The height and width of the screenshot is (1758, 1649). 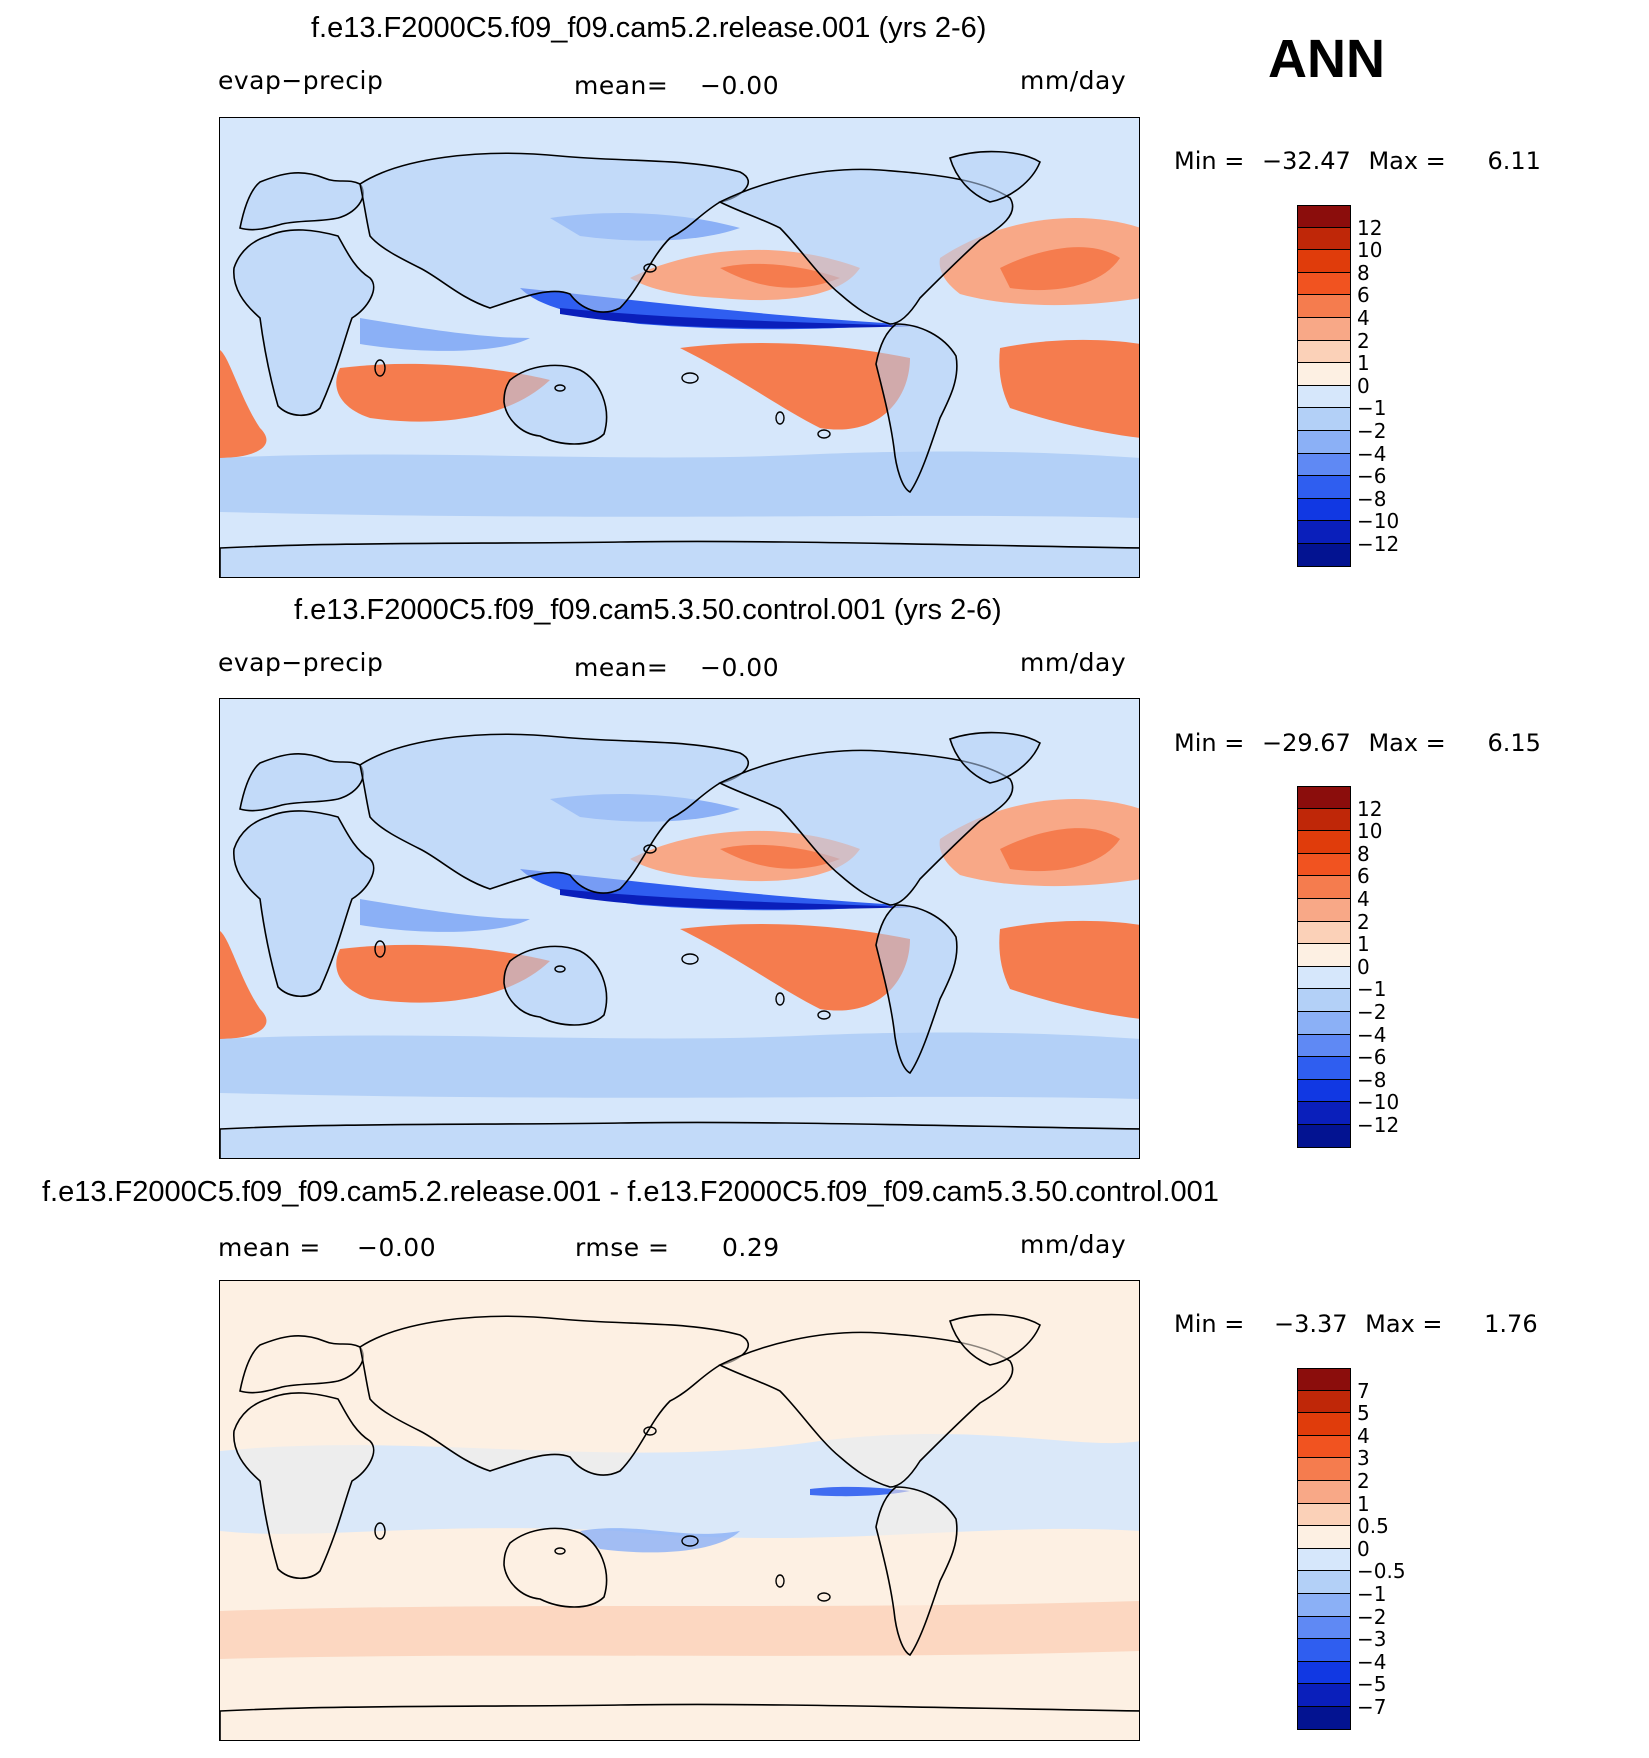 I want to click on panel1-map, so click(x=679, y=347).